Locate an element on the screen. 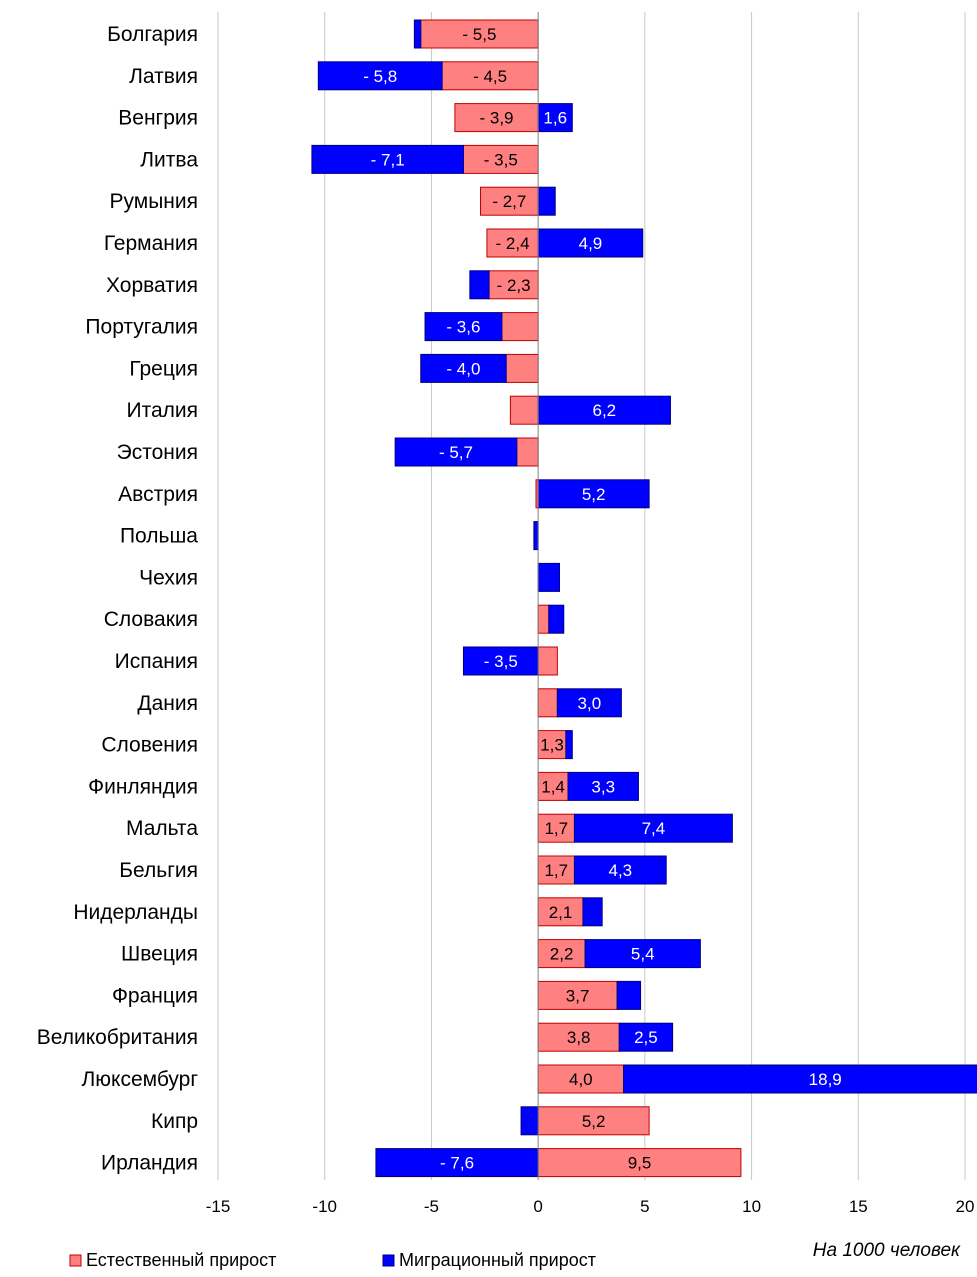  category-label: Швеция is located at coordinates (159, 954).